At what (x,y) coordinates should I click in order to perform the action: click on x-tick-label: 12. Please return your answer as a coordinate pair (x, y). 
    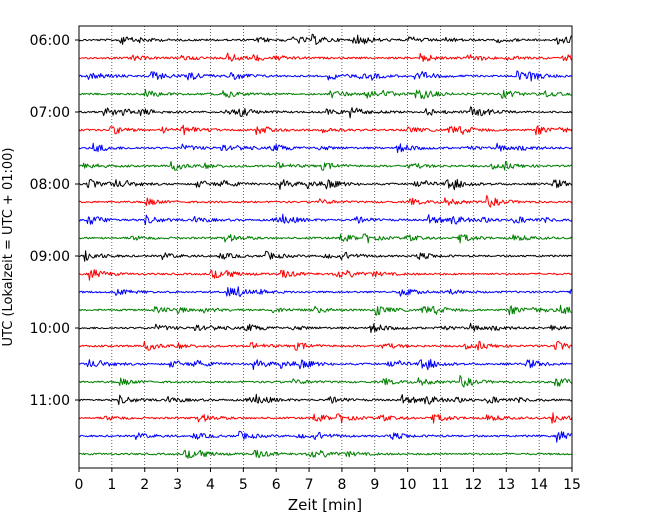
    Looking at the image, I should click on (473, 485).